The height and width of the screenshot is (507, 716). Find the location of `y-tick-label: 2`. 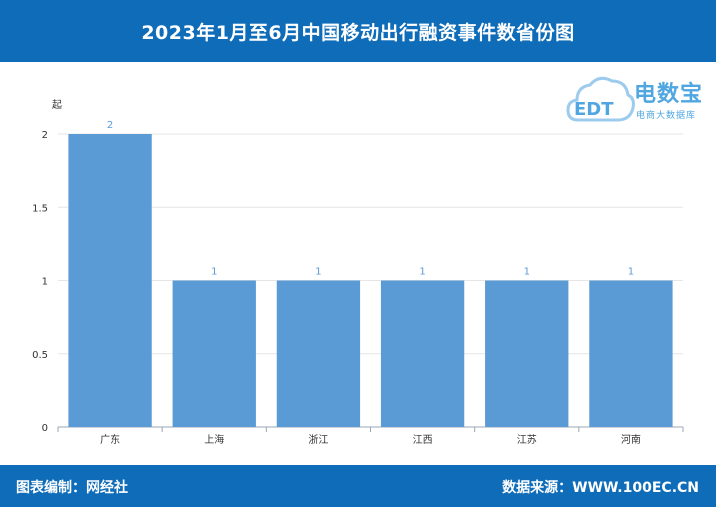

y-tick-label: 2 is located at coordinates (45, 135).